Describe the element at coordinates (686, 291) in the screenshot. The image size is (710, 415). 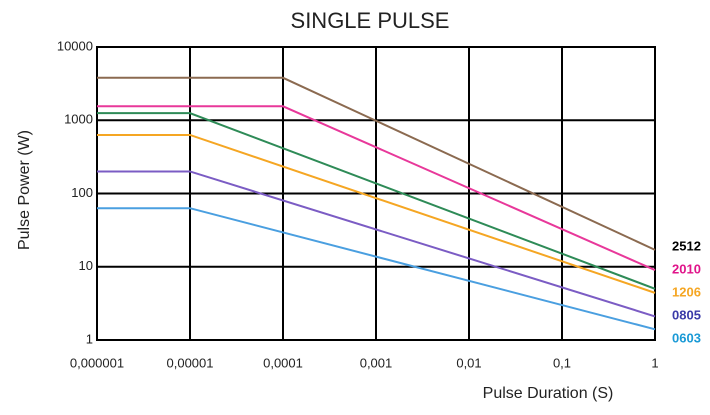
I see `legend-label: 1206` at that location.